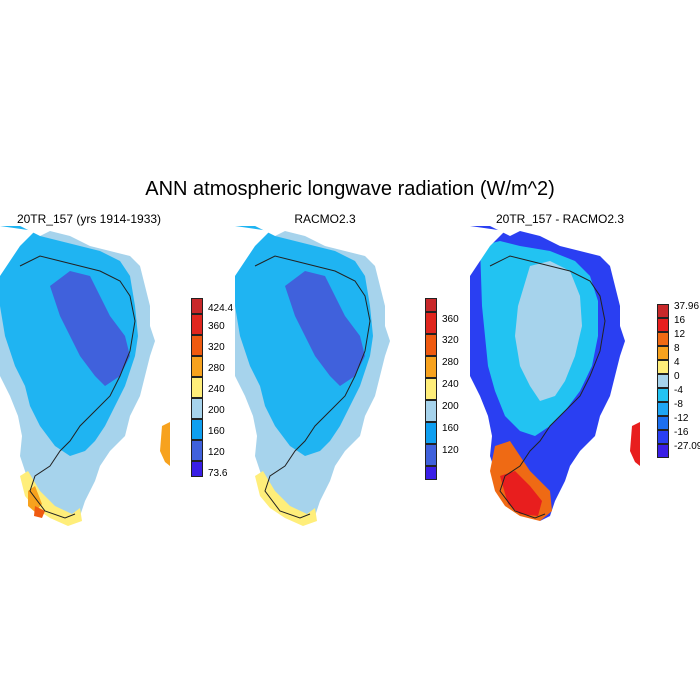 The image size is (700, 700). I want to click on colorbar-label: 8, so click(677, 348).